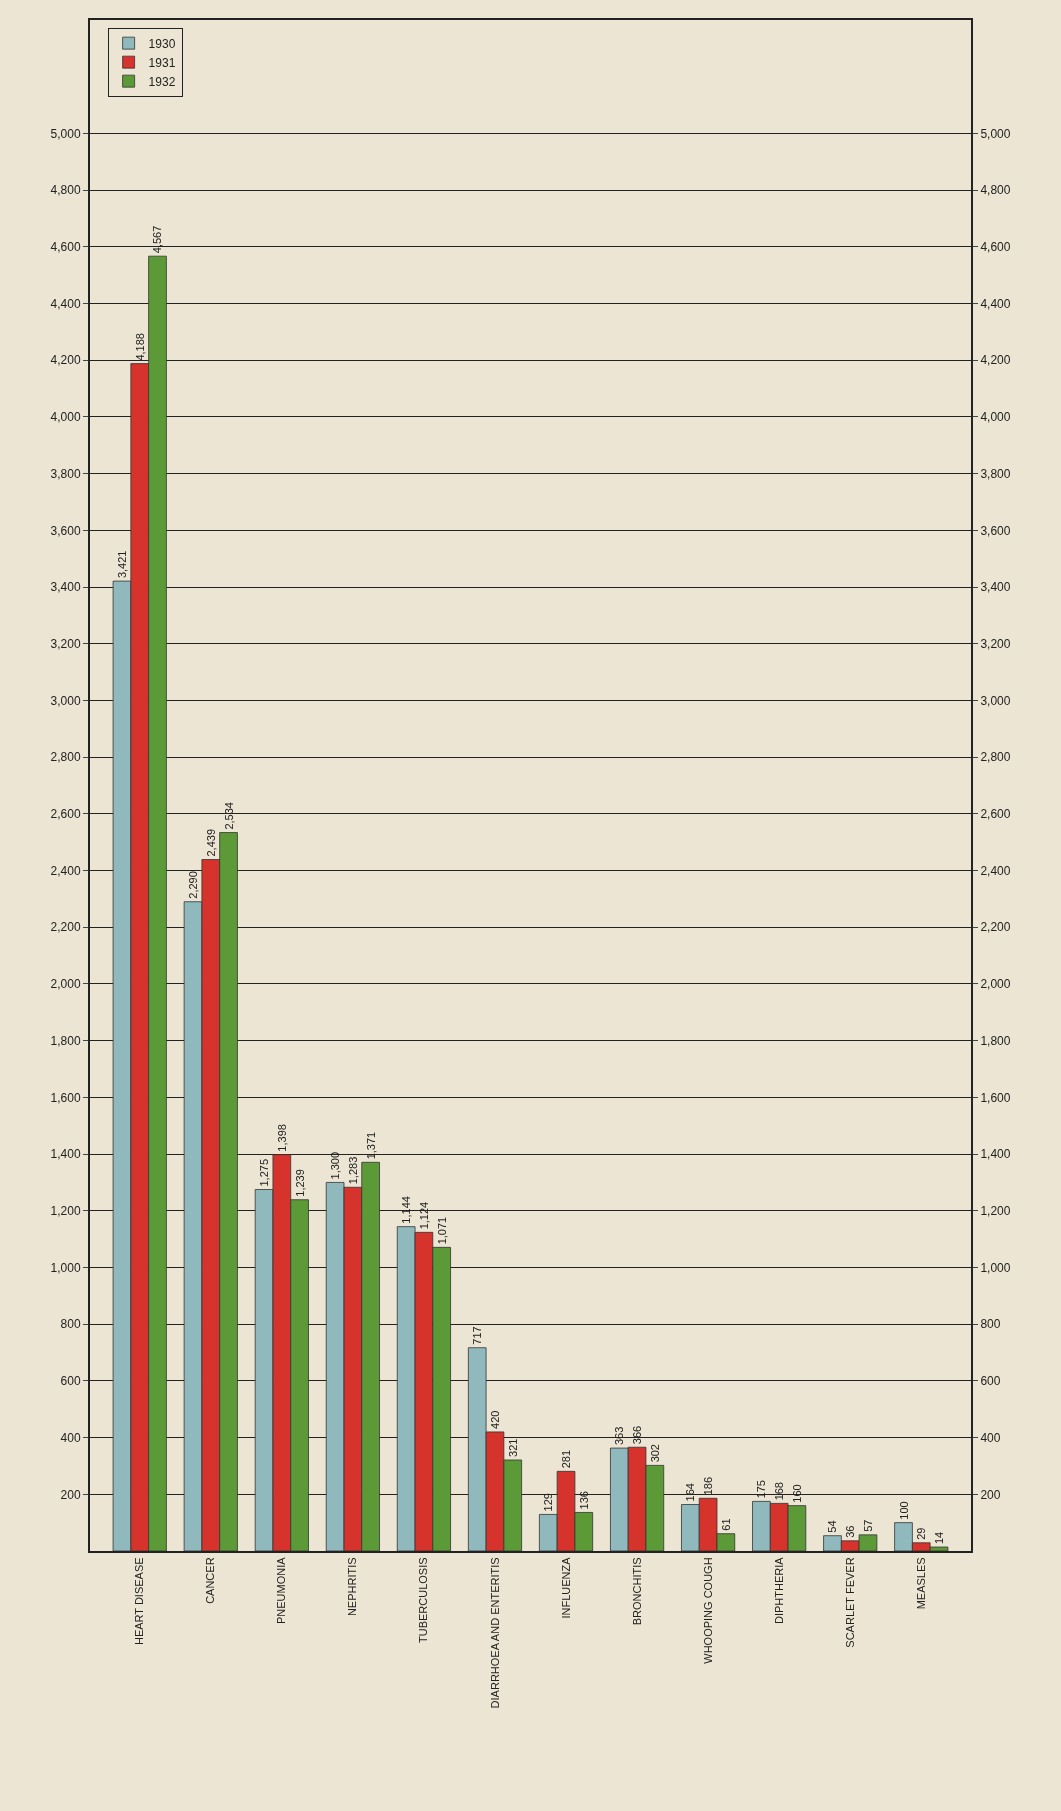 The height and width of the screenshot is (1811, 1061). What do you see at coordinates (995, 473) in the screenshot?
I see `y2-tick-label: 3,800` at bounding box center [995, 473].